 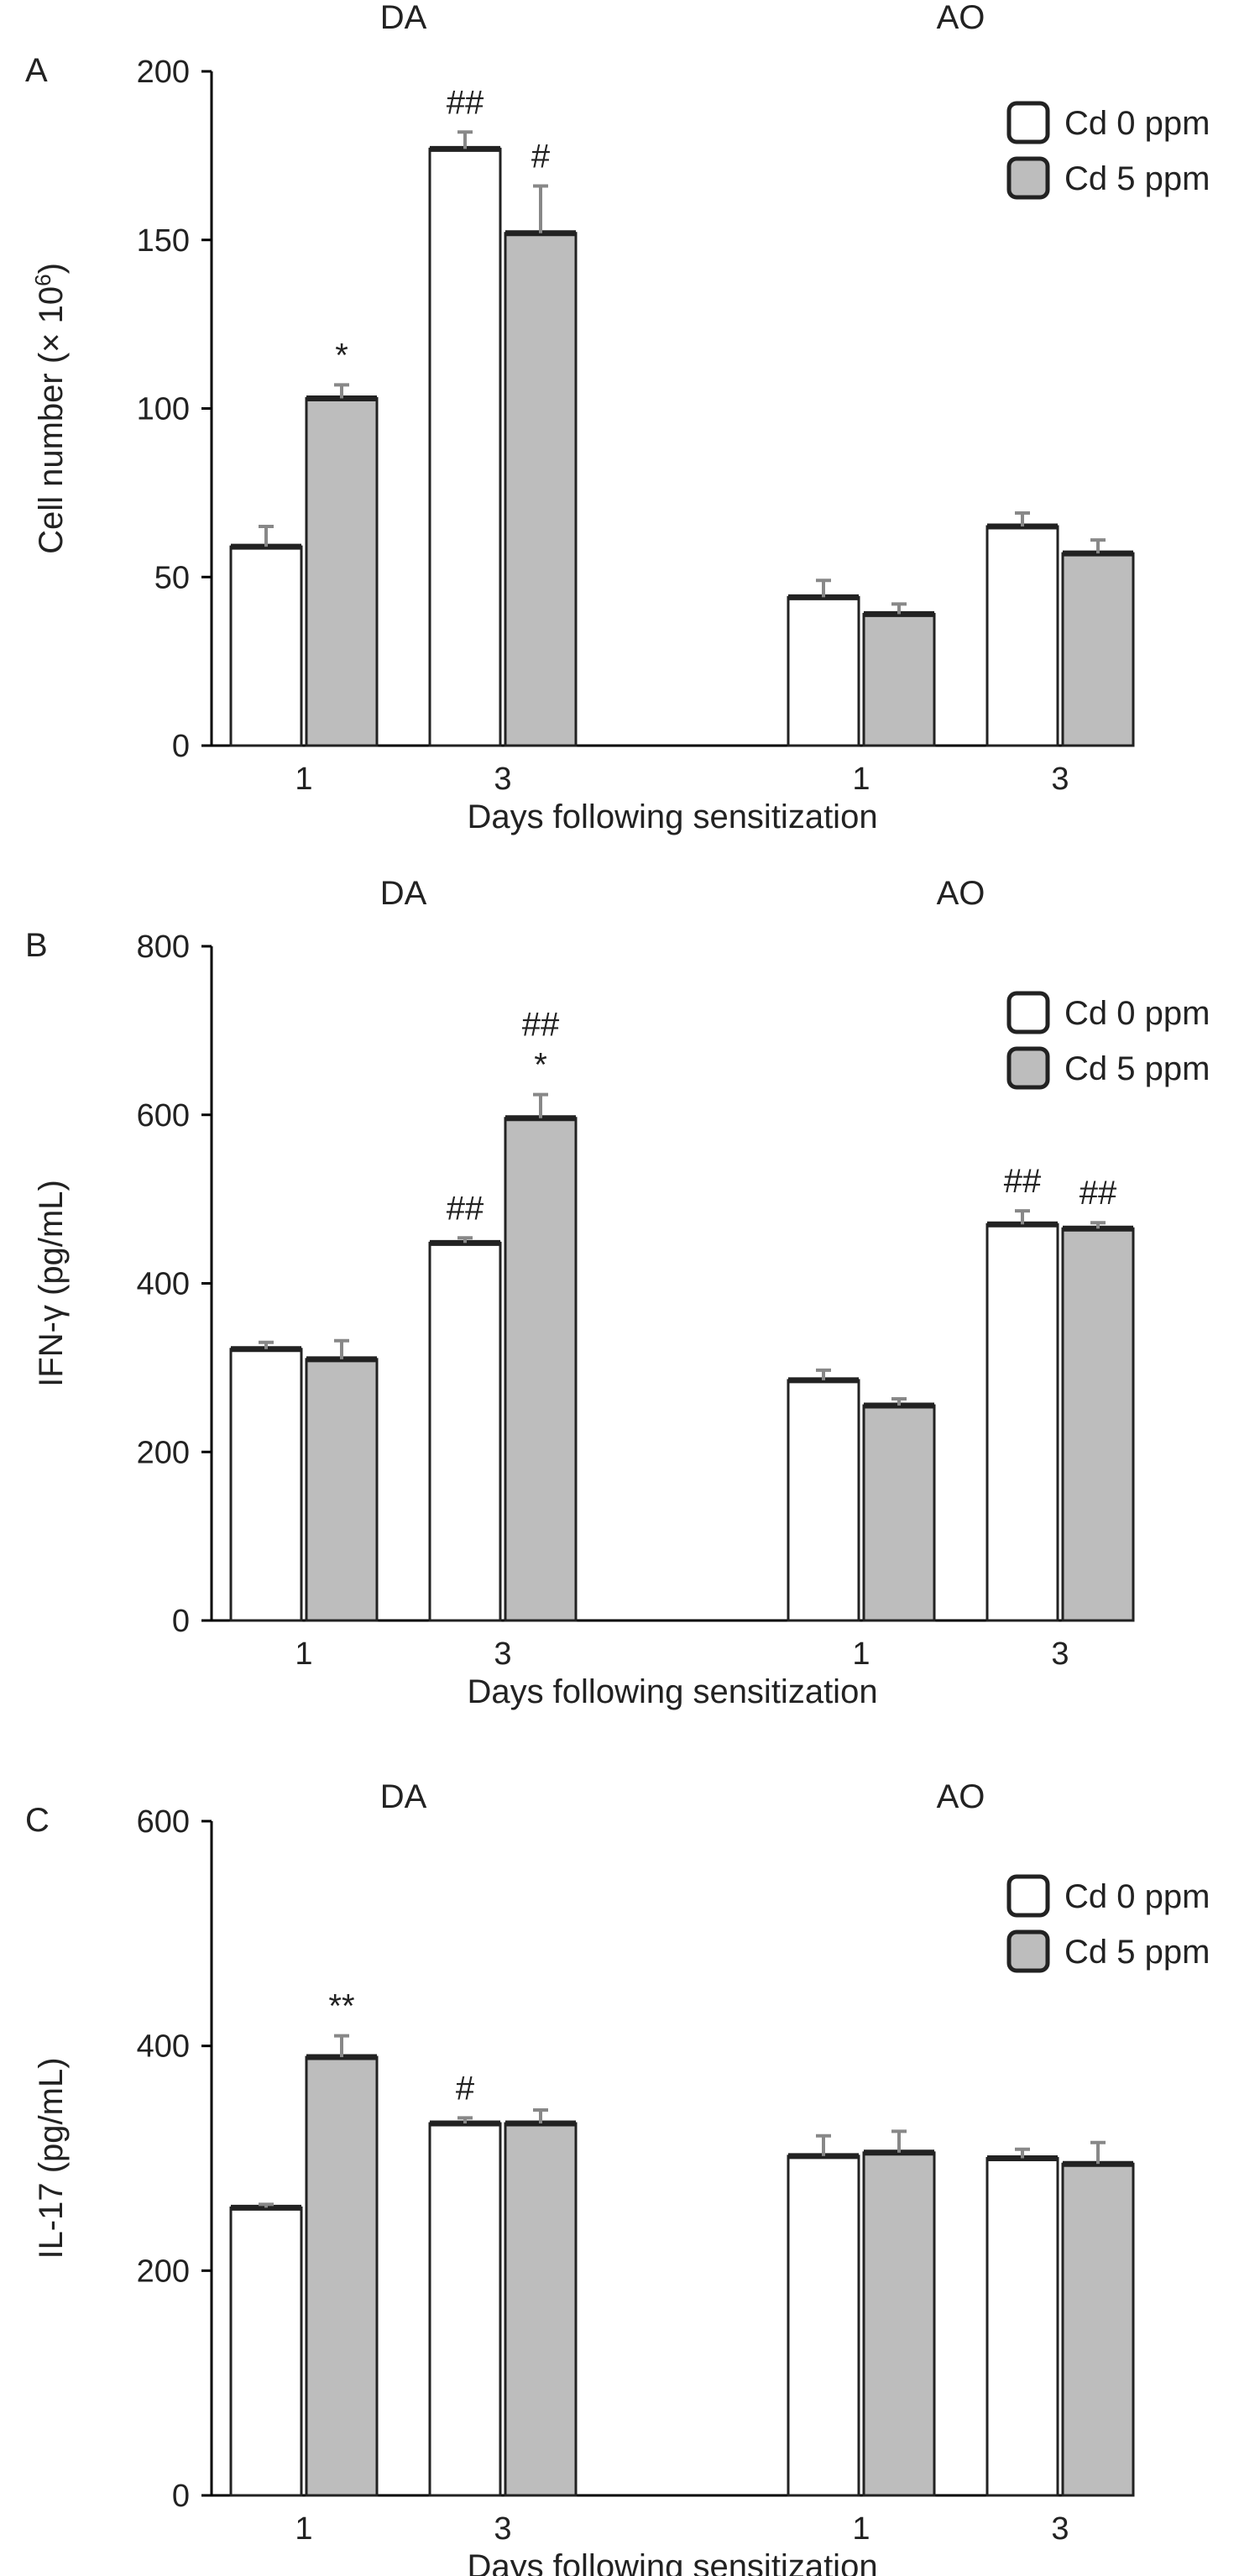 What do you see at coordinates (36, 70) in the screenshot?
I see `panel-label: A` at bounding box center [36, 70].